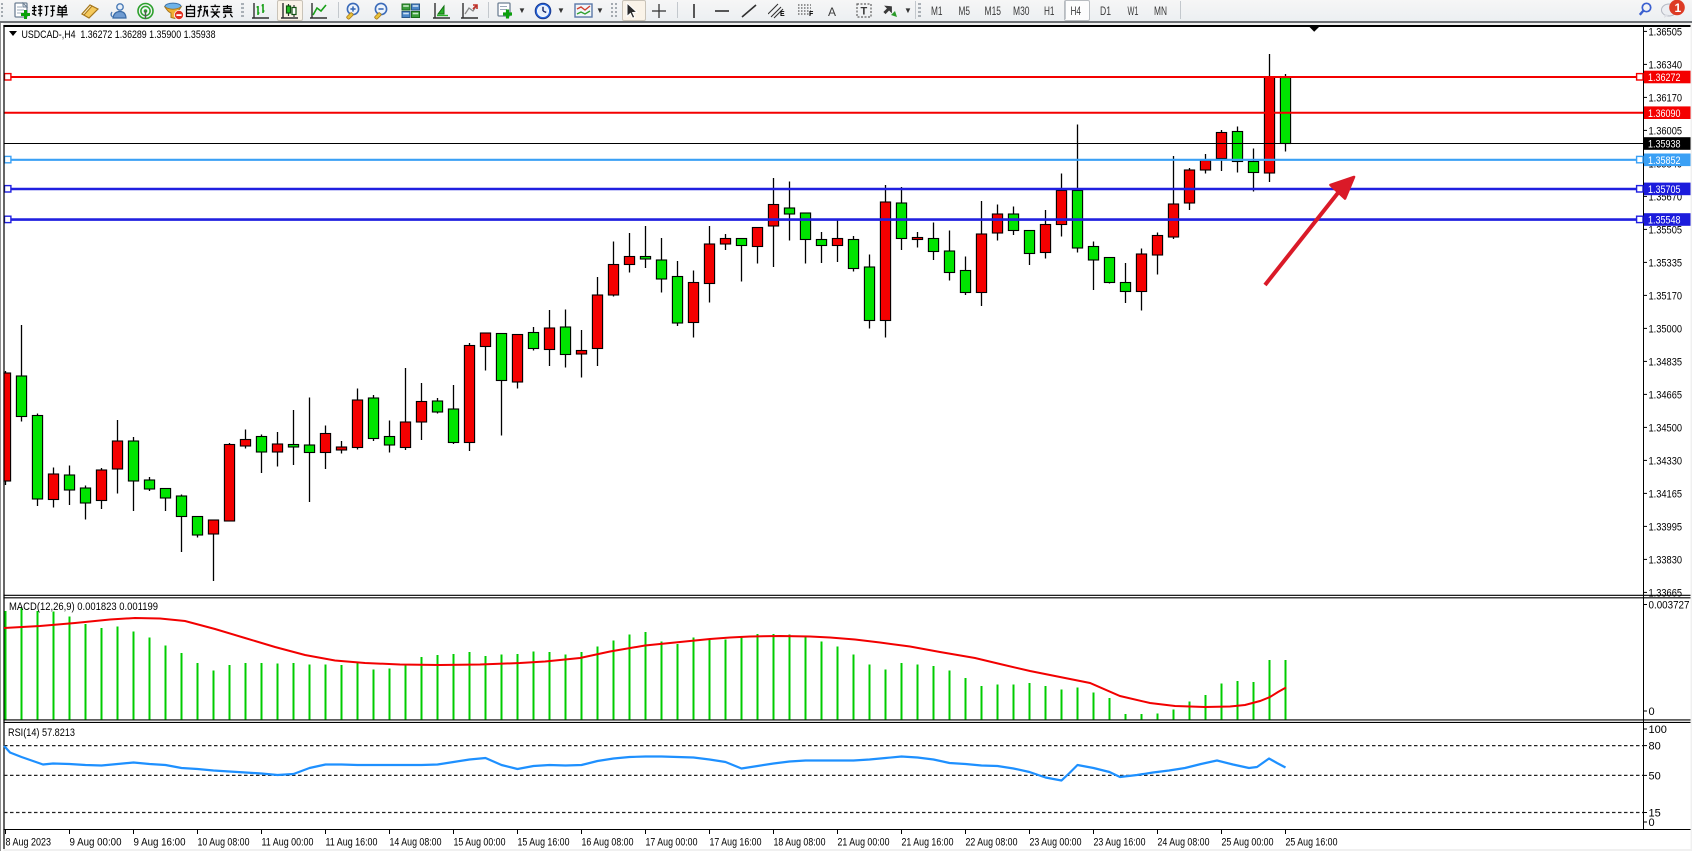  Describe the element at coordinates (1120, 843) in the screenshot. I see `svg-text: 23 Aug 16:00` at that location.